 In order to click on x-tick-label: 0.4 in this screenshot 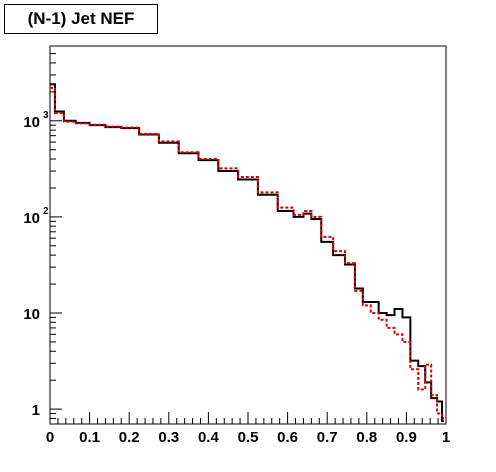, I will do `click(209, 437)`.